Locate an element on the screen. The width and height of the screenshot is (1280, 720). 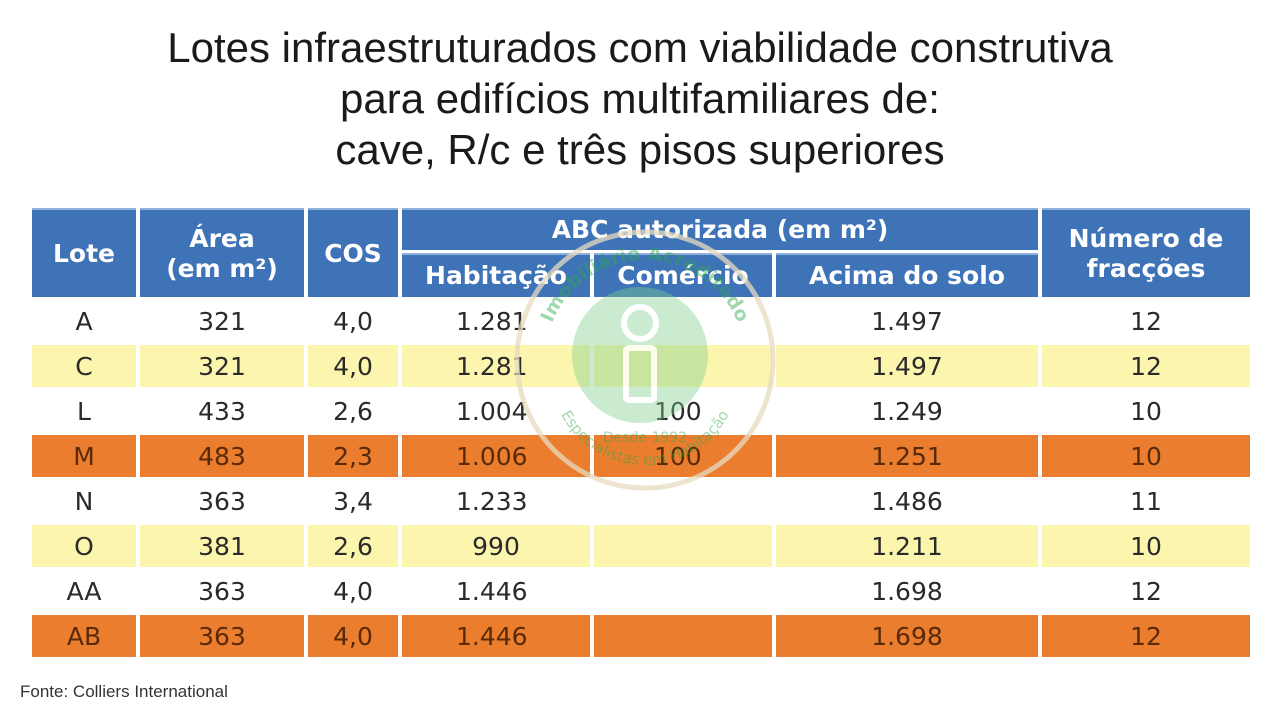
cell-acima-solo: 1.486 is located at coordinates (907, 501).